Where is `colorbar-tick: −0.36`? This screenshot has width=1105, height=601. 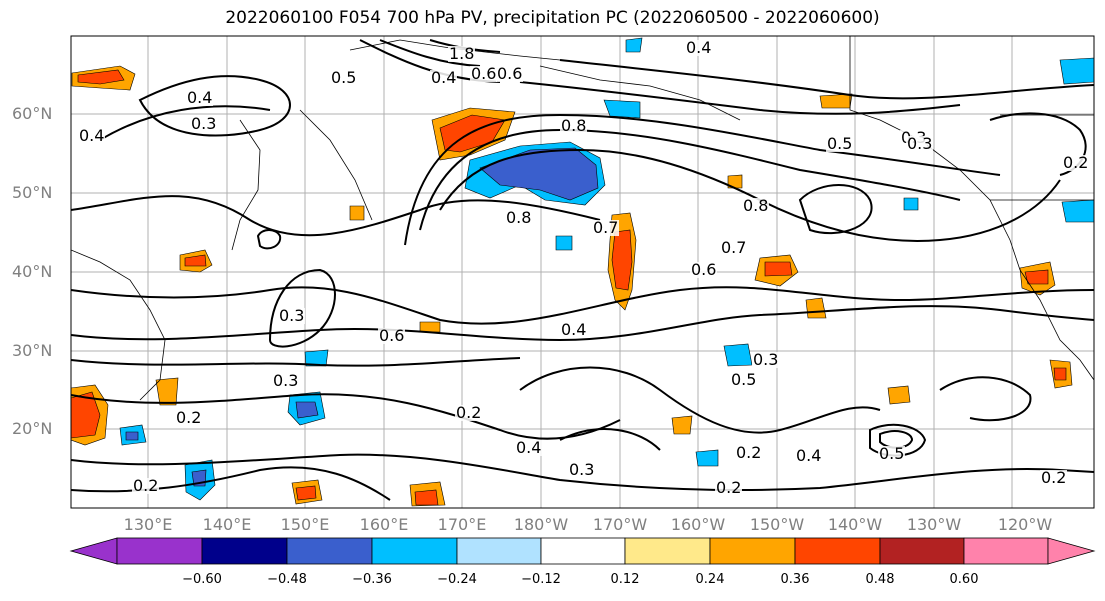
colorbar-tick: −0.36 is located at coordinates (372, 579).